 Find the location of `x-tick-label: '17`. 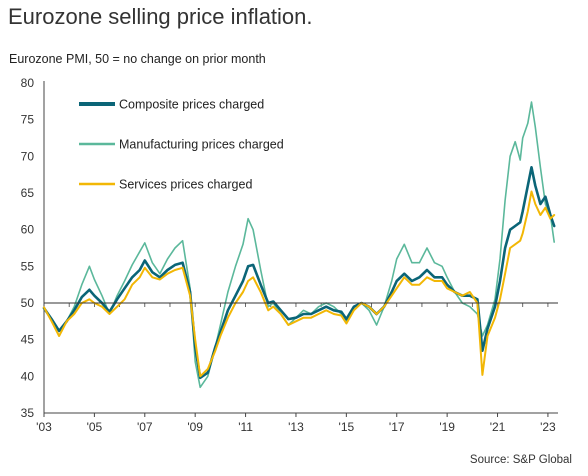

x-tick-label: '17 is located at coordinates (397, 427).